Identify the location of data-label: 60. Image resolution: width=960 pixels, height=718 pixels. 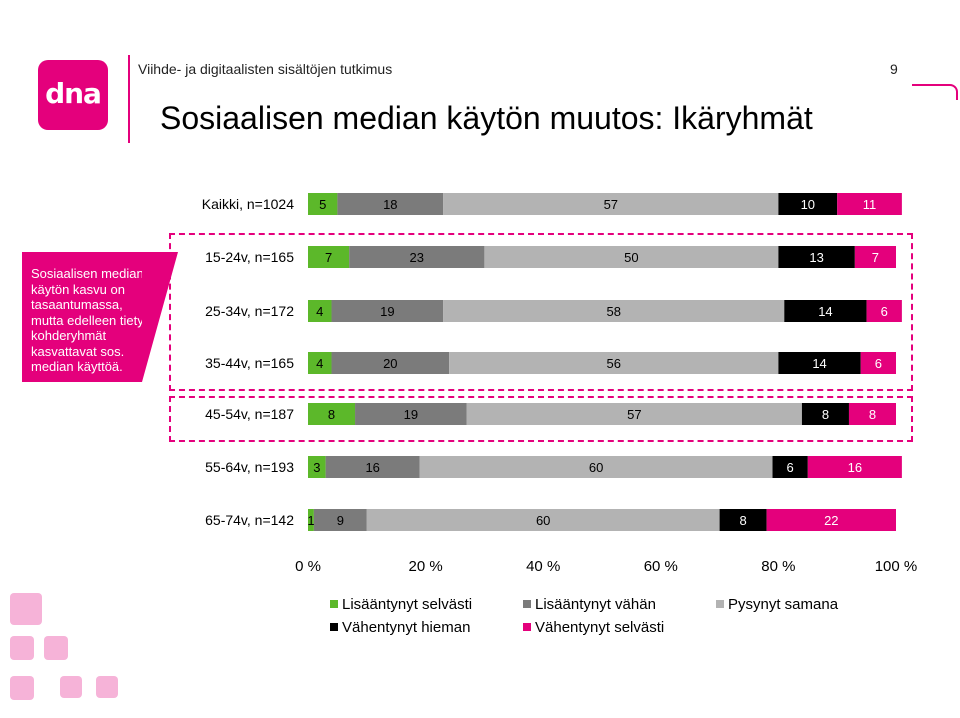
(596, 467).